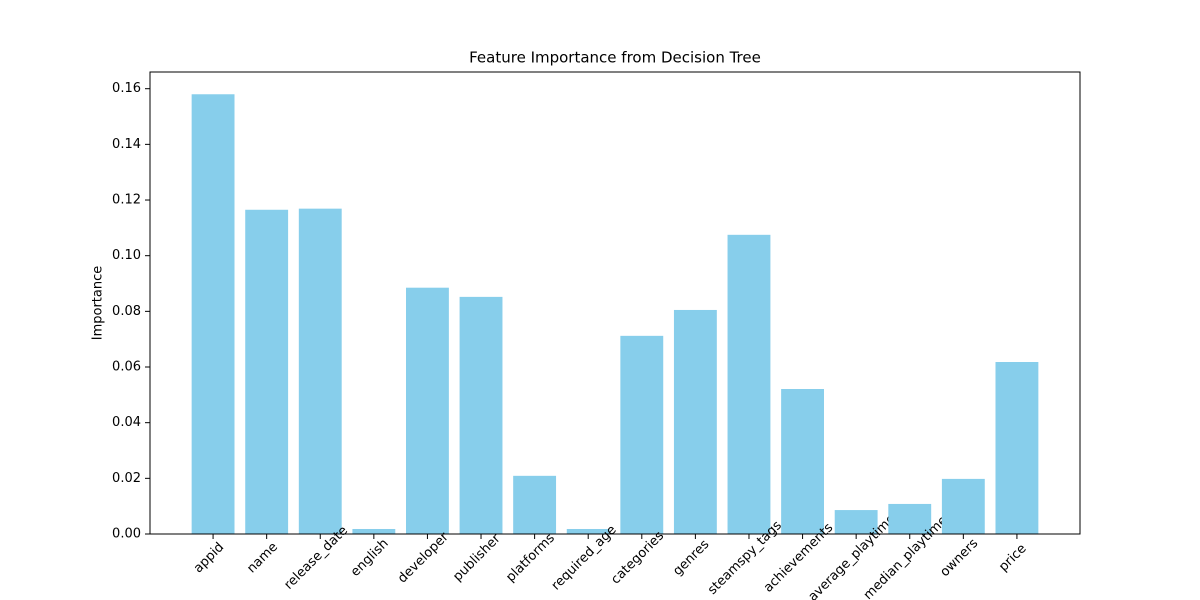 The image size is (1200, 600). Describe the element at coordinates (126, 367) in the screenshot. I see `y-tick-label: 0.06` at that location.